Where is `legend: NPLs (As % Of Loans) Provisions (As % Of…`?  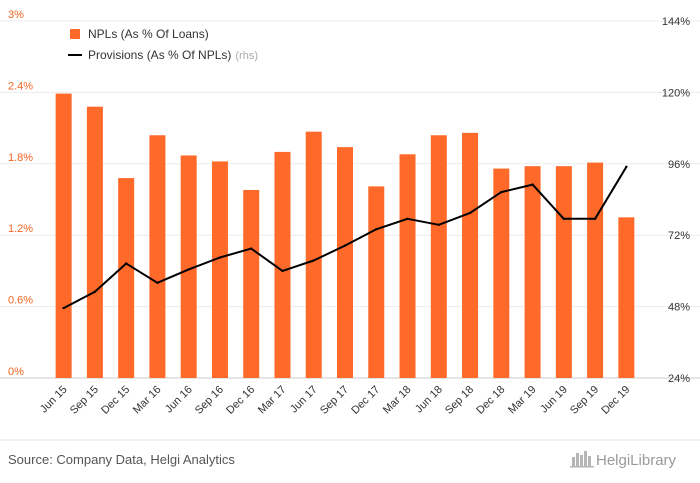
legend: NPLs (As % Of Loans) Provisions (As % Of… is located at coordinates (163, 44).